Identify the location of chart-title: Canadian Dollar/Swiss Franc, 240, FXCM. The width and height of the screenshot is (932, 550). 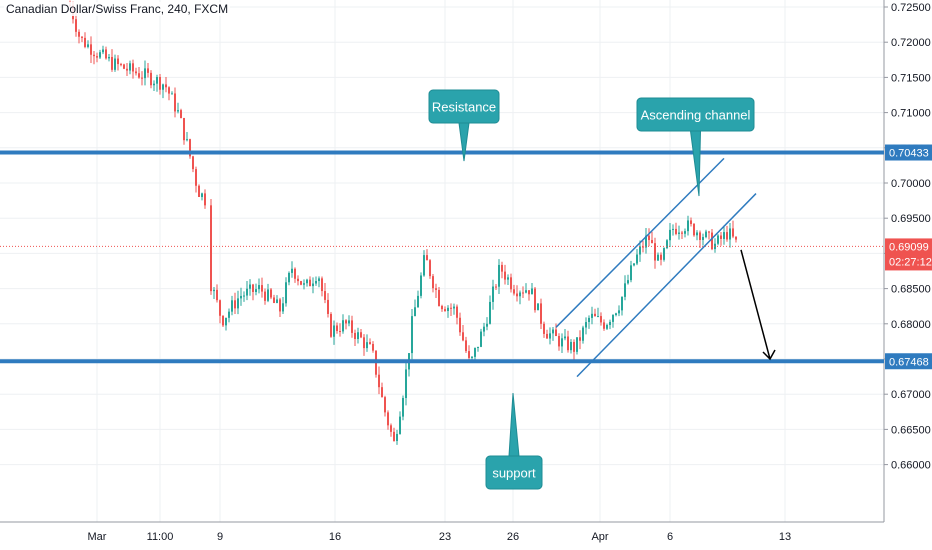
(117, 9).